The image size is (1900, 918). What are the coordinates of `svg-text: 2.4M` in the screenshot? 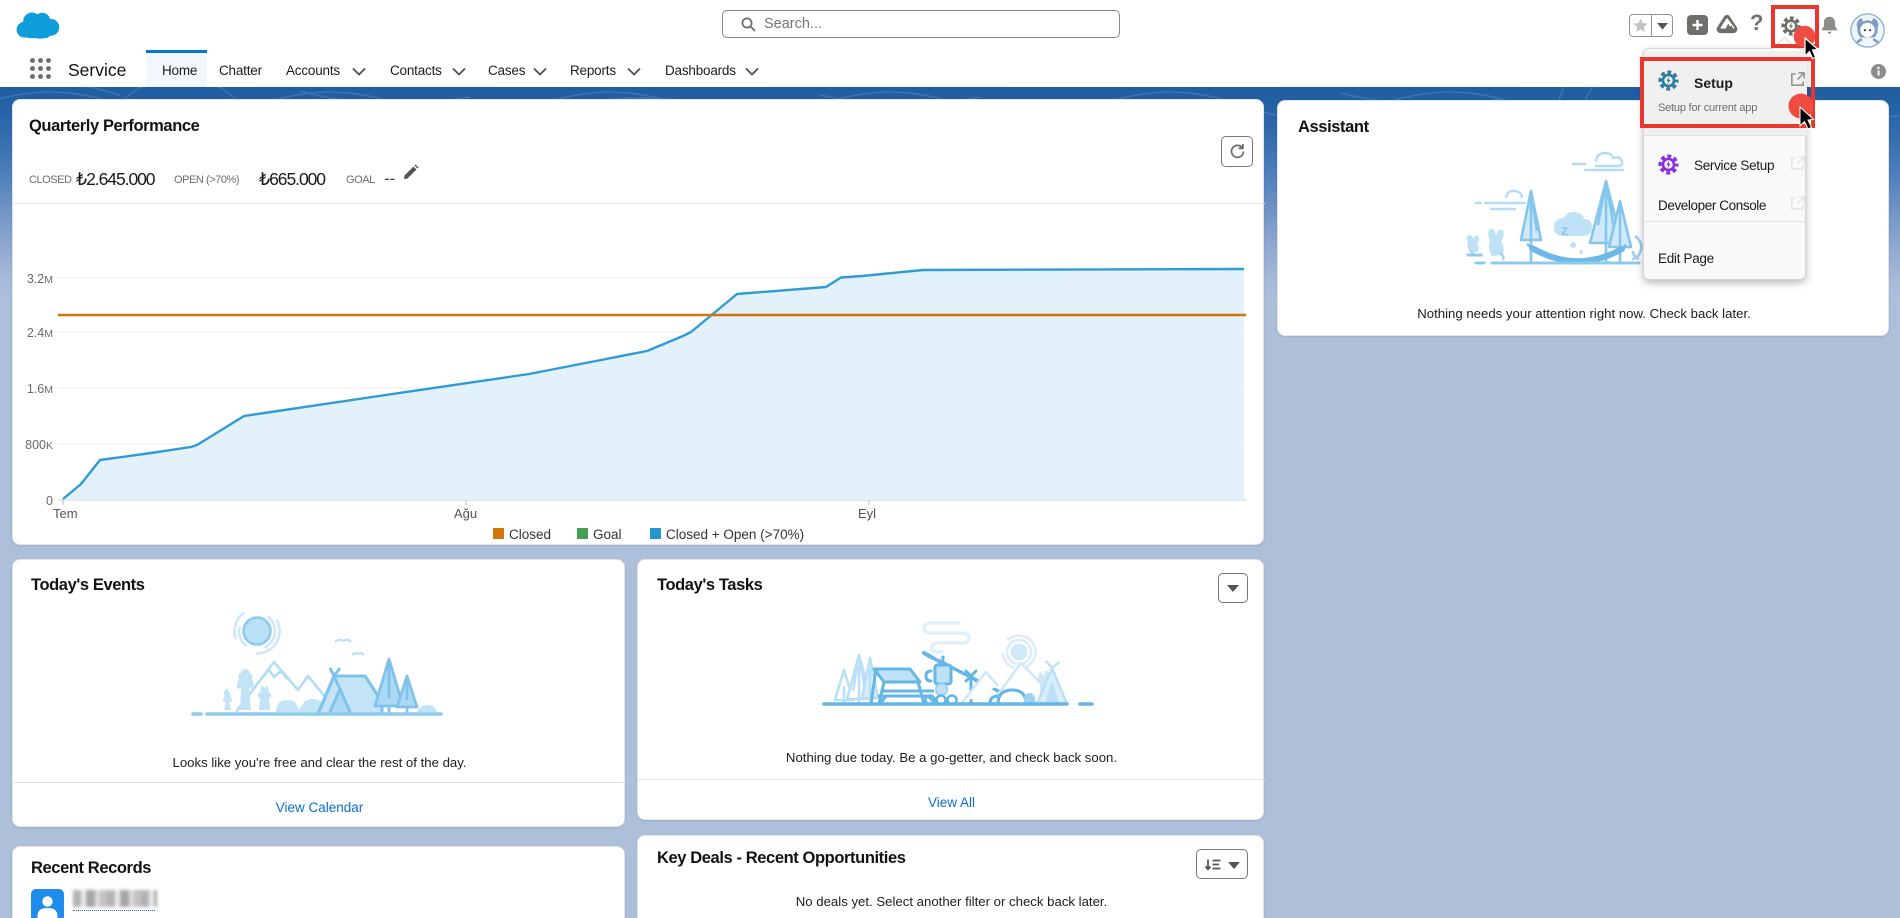 It's located at (40, 333).